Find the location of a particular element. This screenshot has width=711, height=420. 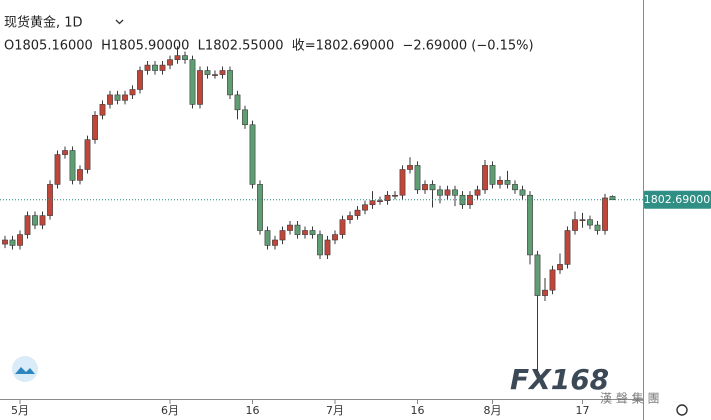

watermark: FX168 漢 聲 集 團 is located at coordinates (584, 384).